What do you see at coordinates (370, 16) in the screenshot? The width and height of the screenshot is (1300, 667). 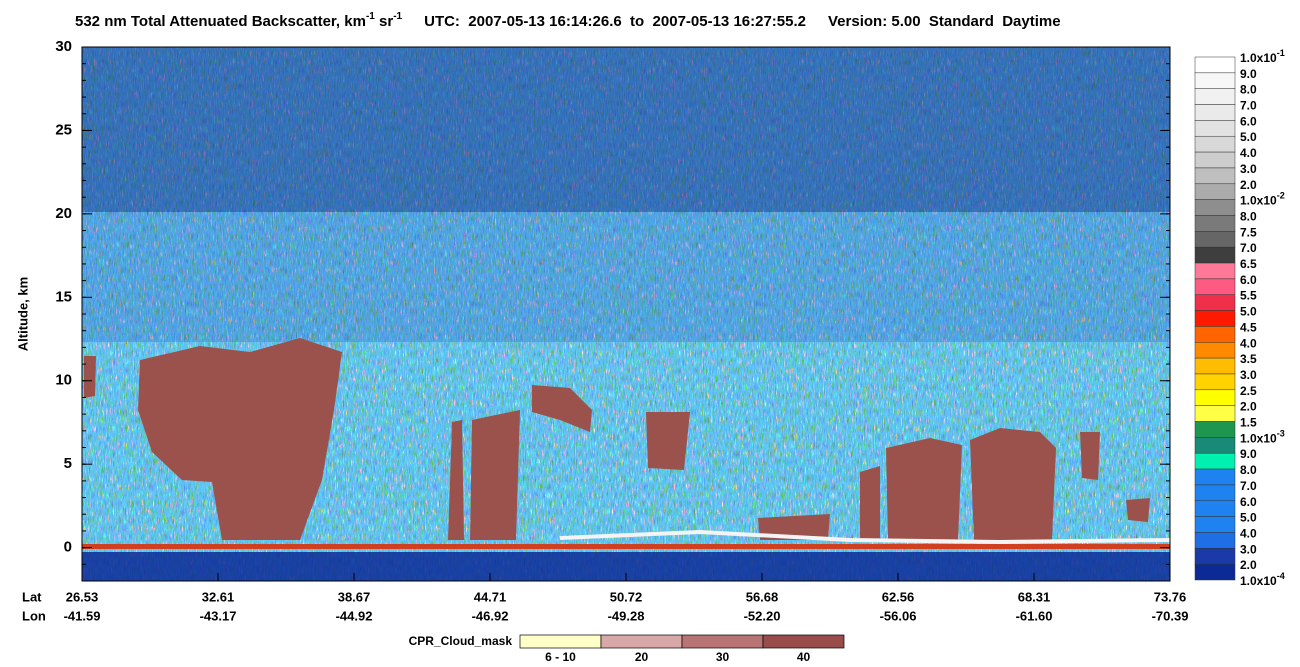 I see `title-exp: -1` at bounding box center [370, 16].